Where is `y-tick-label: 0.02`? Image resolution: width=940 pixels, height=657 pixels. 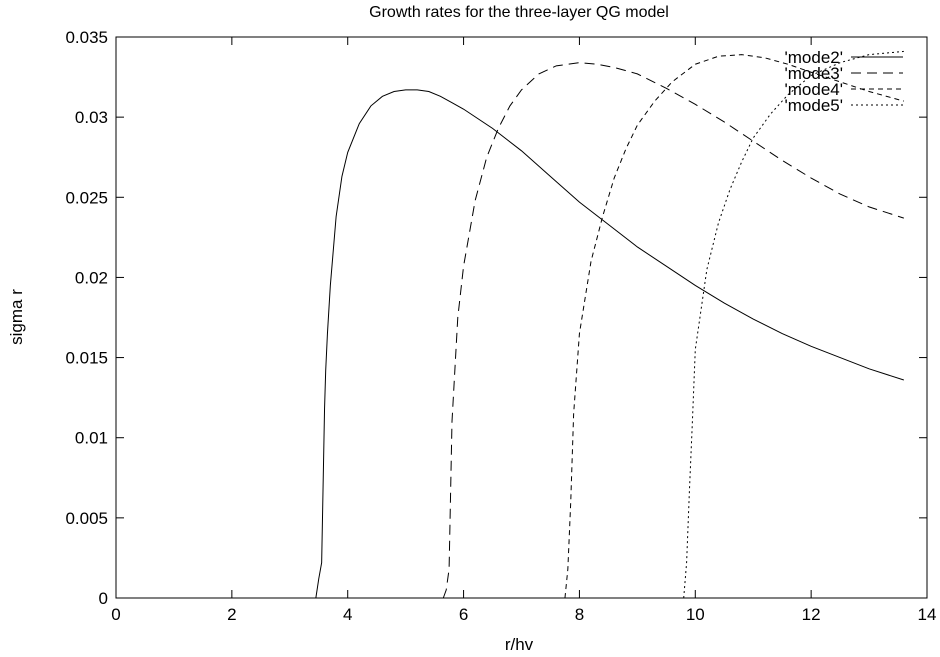 y-tick-label: 0.02 is located at coordinates (91, 277).